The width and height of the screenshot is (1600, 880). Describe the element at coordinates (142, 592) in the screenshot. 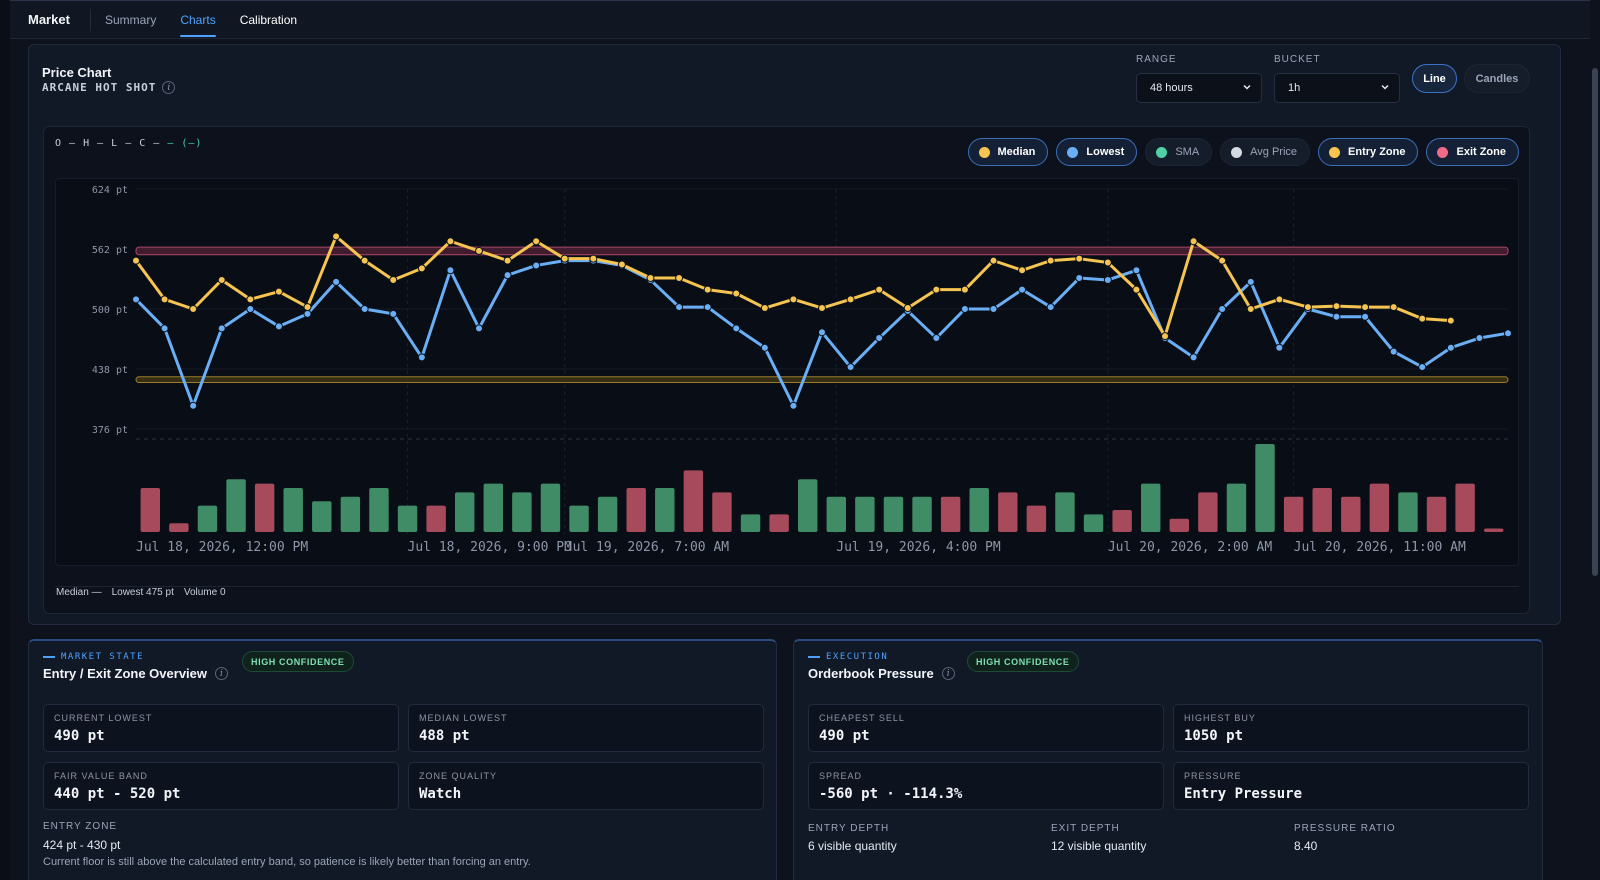

I see `stat-lowest: Lowest 475 pt` at that location.